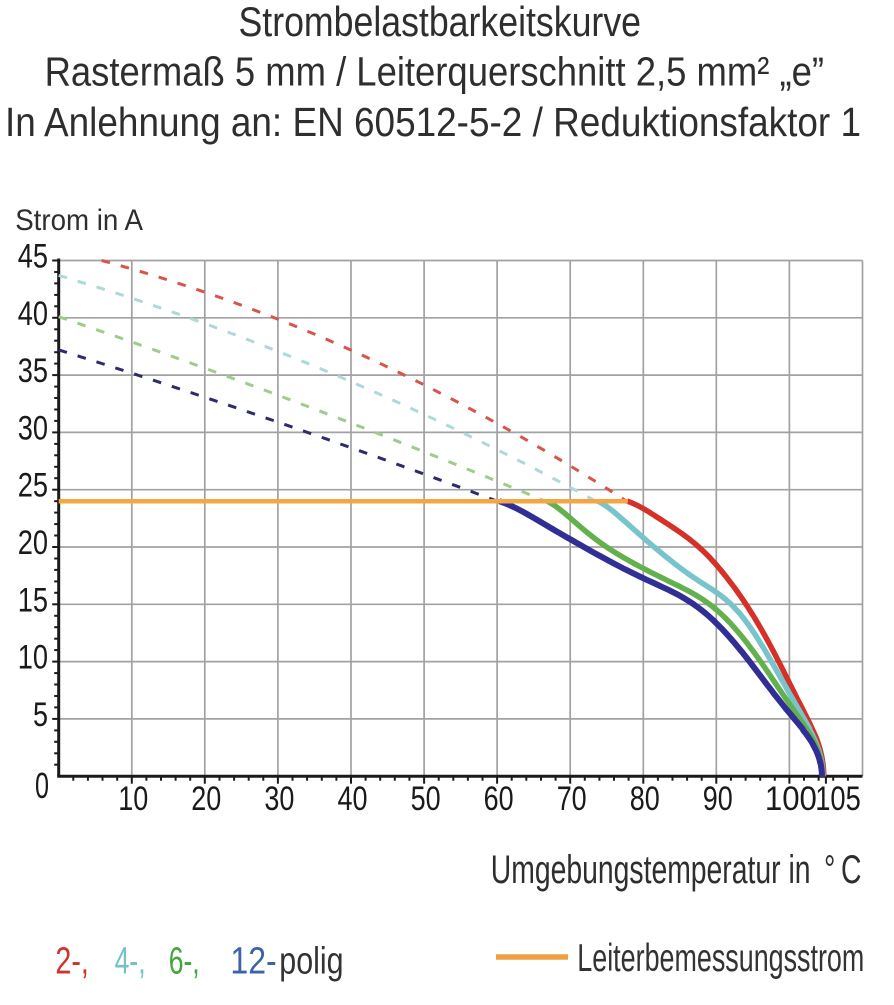  I want to click on svg-text: 60, so click(499, 799).